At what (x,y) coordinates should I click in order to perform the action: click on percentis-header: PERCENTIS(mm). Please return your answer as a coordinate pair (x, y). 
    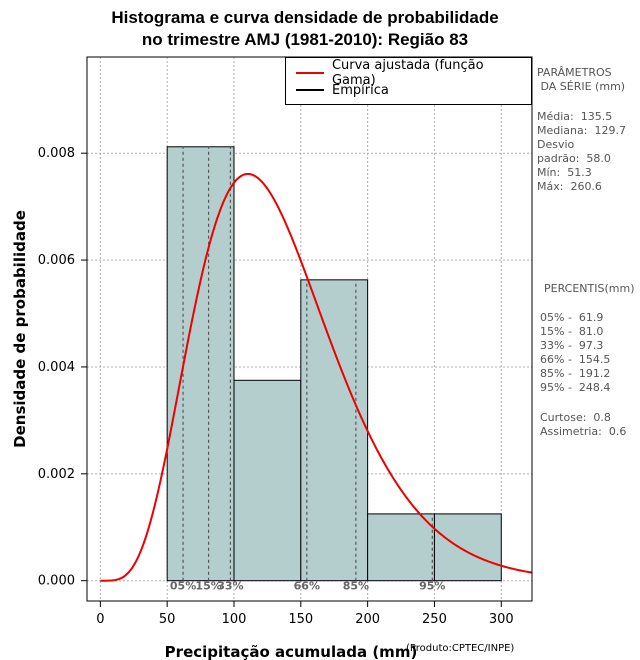
    Looking at the image, I should click on (589, 288).